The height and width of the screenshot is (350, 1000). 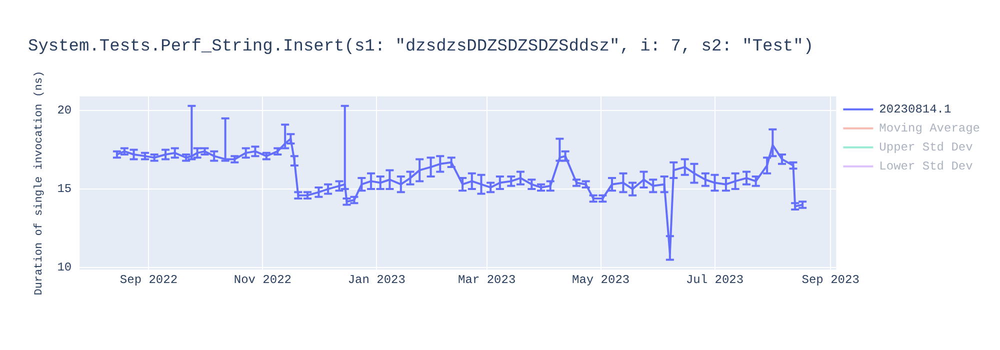 What do you see at coordinates (487, 279) in the screenshot?
I see `x-tick-label: Mar 2023` at bounding box center [487, 279].